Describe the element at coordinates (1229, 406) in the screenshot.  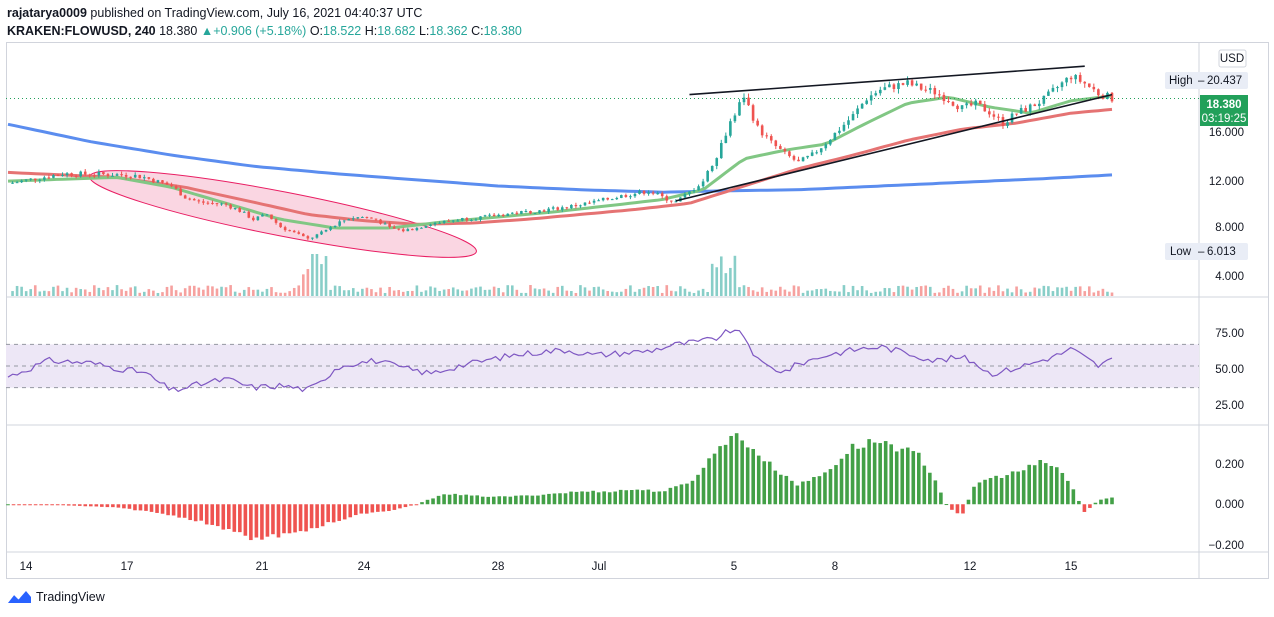
I see `rsi-tick-25: 25.00` at that location.